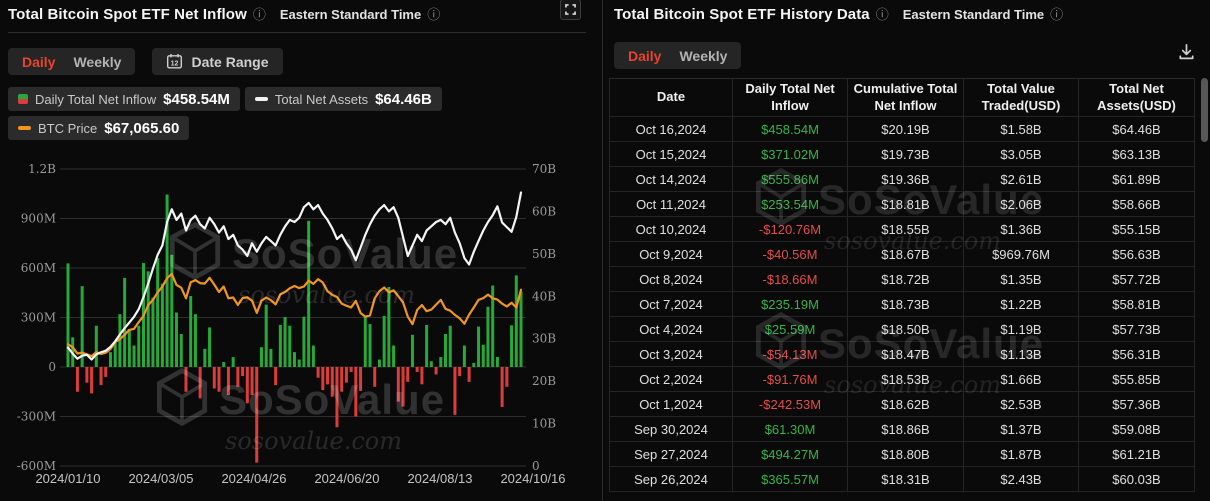 The width and height of the screenshot is (1210, 501). I want to click on legend-total-net-assets: Total Net Assets $64.46B, so click(343, 99).